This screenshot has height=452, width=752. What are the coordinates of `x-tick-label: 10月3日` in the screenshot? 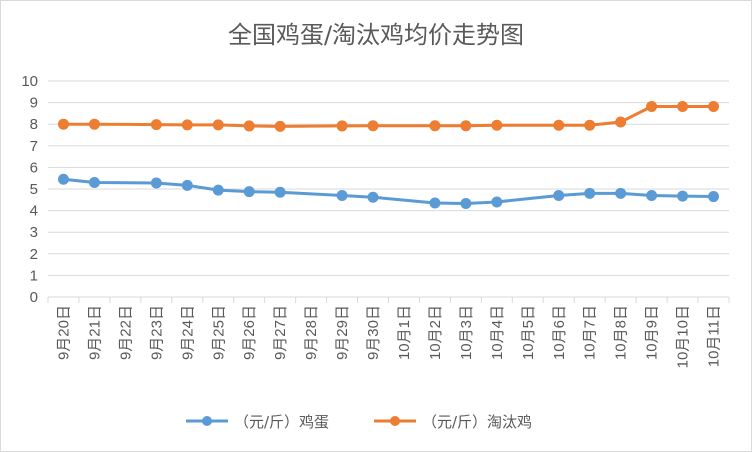 It's located at (466, 332).